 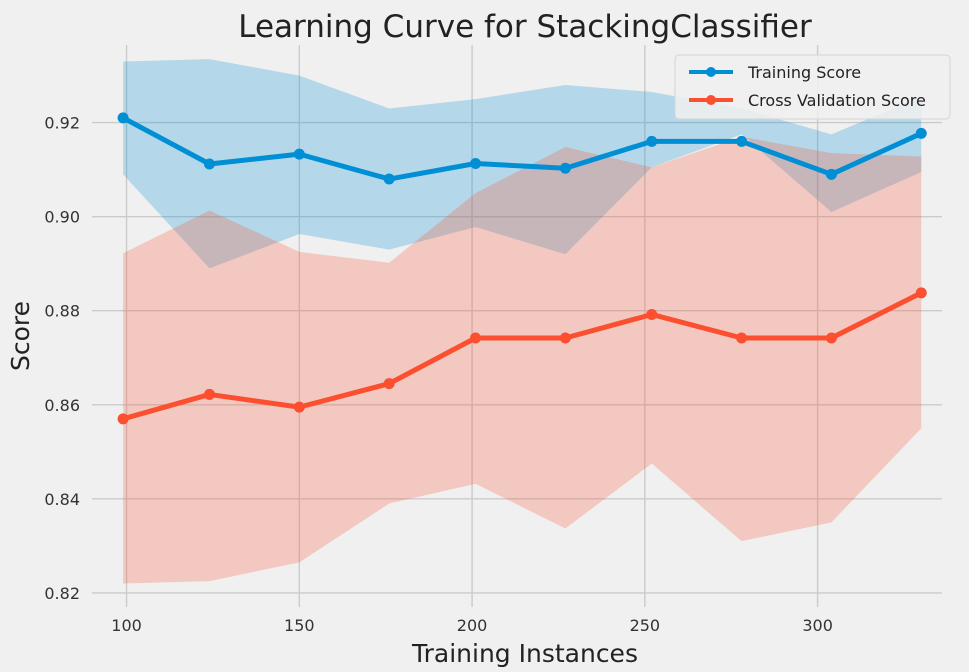 I want to click on y-axis-label: Score, so click(x=20, y=336).